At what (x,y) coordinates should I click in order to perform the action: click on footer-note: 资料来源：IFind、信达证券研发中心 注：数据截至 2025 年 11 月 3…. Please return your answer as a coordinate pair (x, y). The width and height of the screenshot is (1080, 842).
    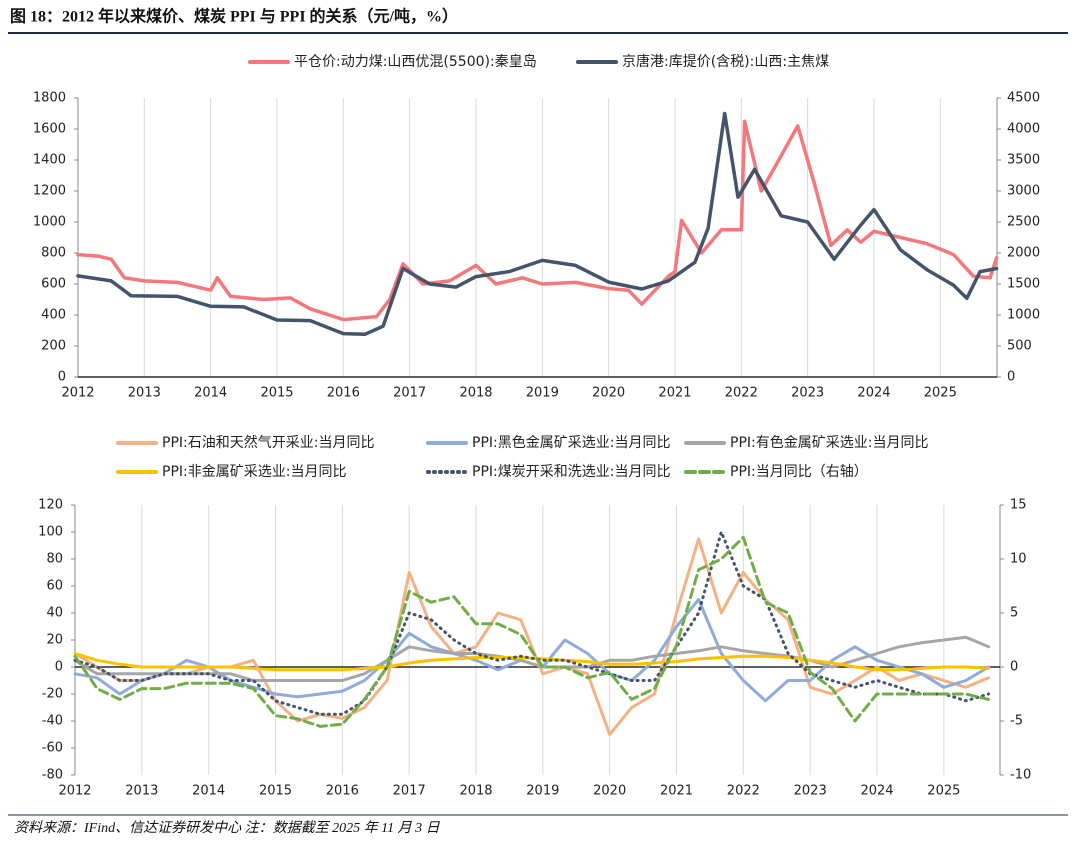
    Looking at the image, I should click on (227, 828).